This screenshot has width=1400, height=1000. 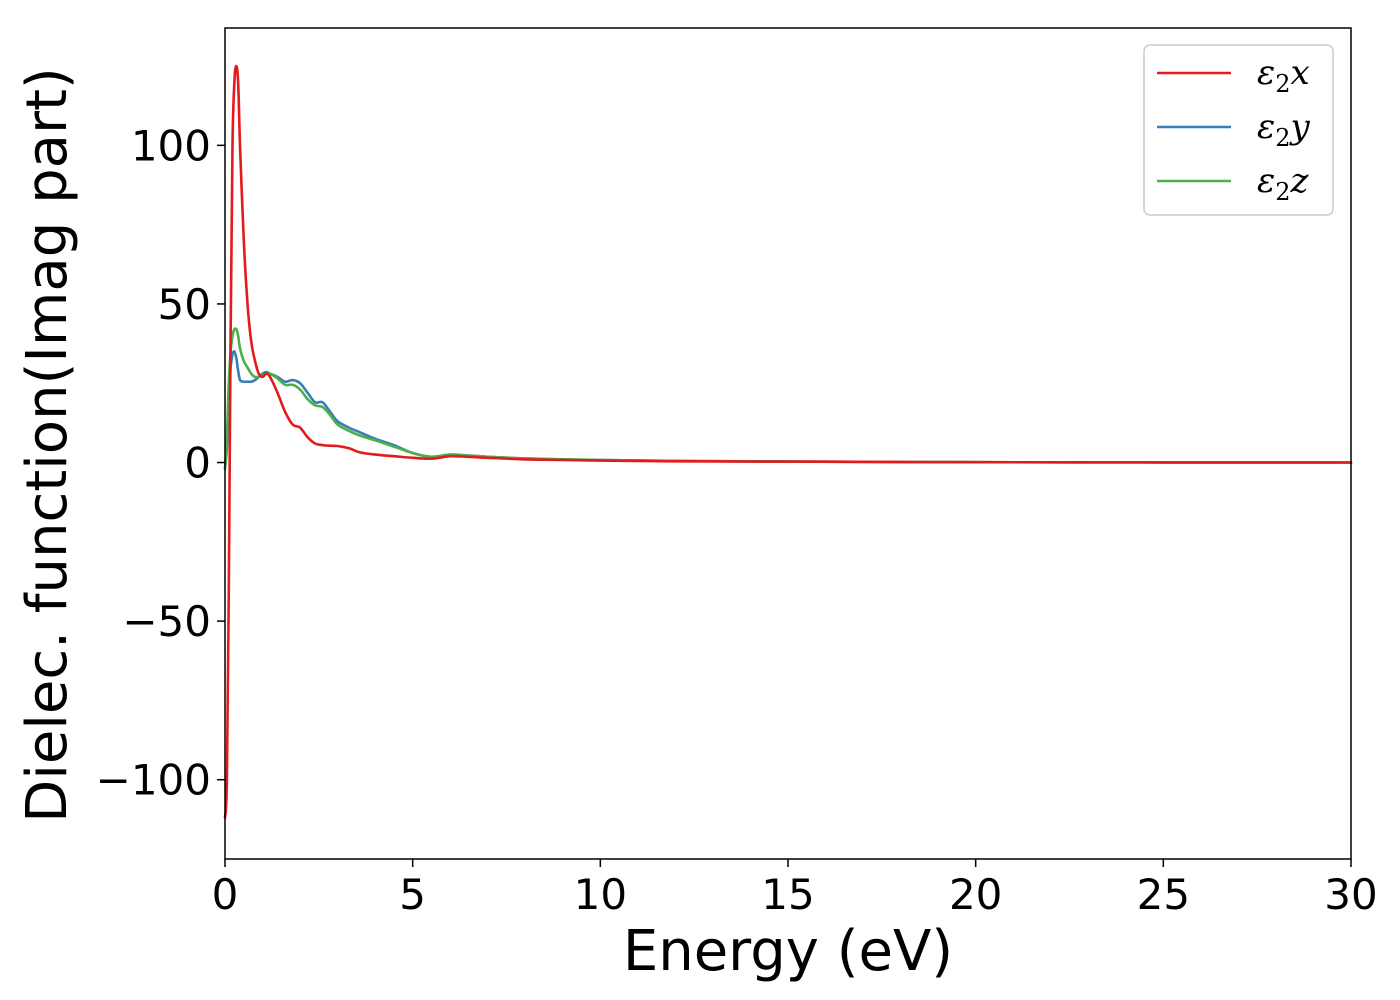 What do you see at coordinates (600, 894) in the screenshot?
I see `x-tick-label: 10` at bounding box center [600, 894].